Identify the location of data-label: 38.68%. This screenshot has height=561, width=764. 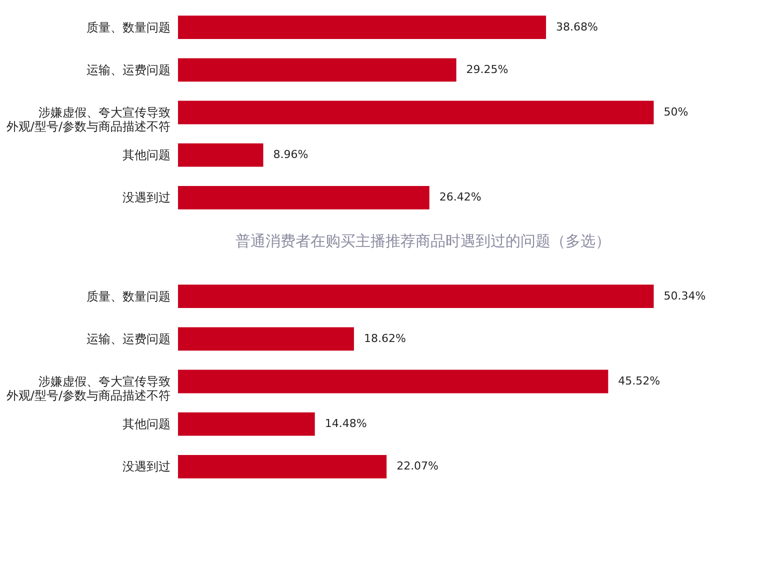
(577, 27).